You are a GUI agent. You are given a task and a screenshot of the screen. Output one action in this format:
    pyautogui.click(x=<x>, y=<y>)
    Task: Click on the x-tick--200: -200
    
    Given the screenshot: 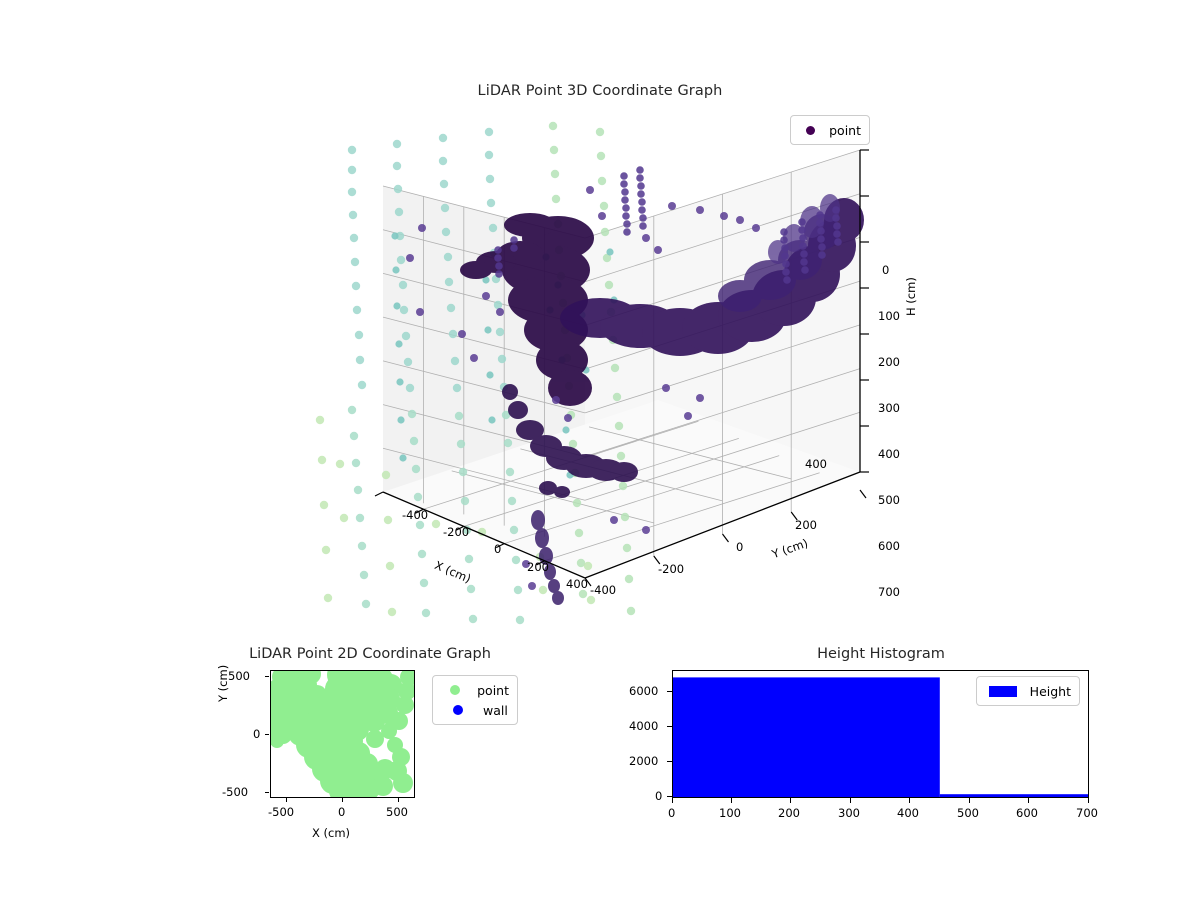 What is the action you would take?
    pyautogui.click(x=456, y=532)
    